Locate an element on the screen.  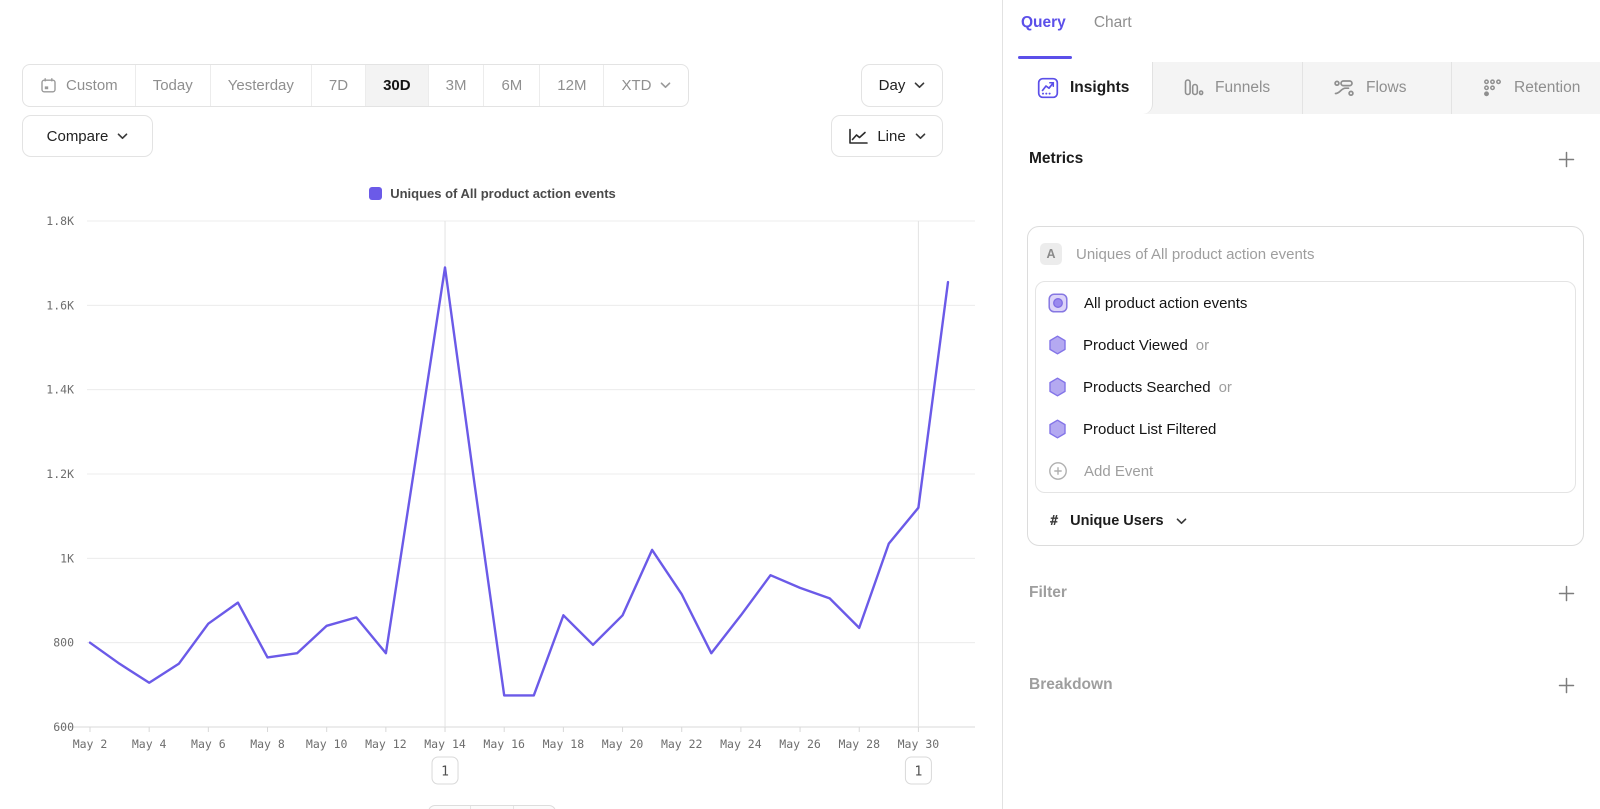
event-name: Product Viewed is located at coordinates (1135, 345).